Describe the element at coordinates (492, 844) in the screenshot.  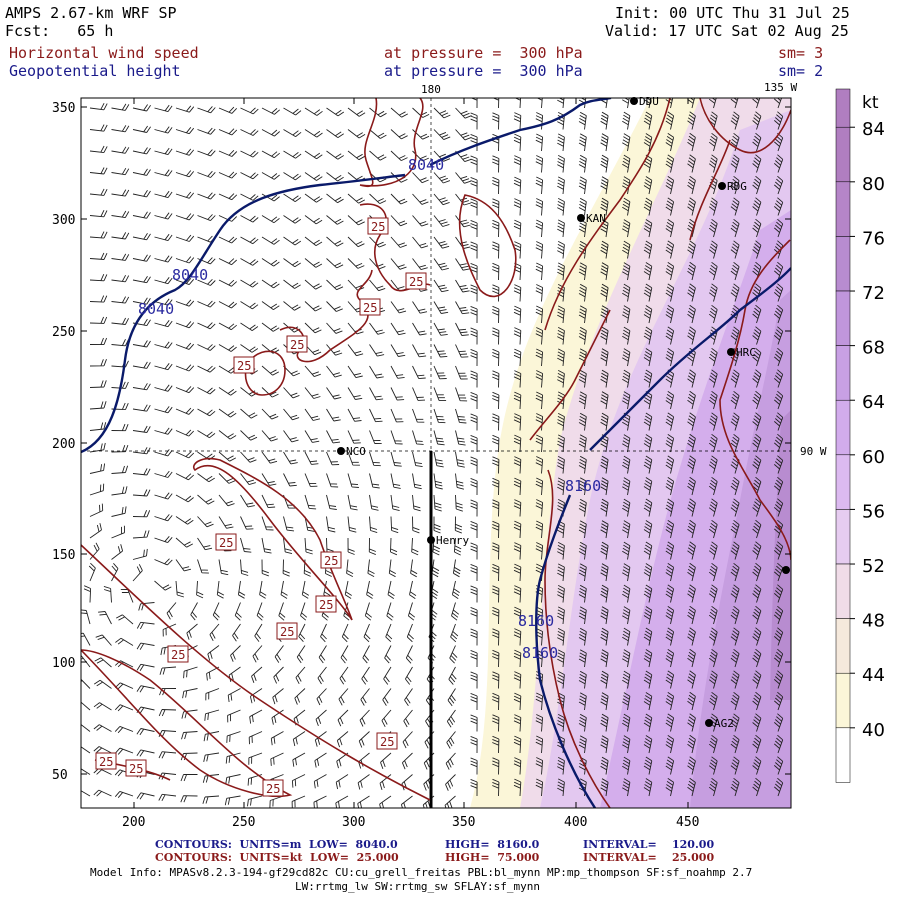
I see `contours-height-high: HIGH= 8160.0` at that location.